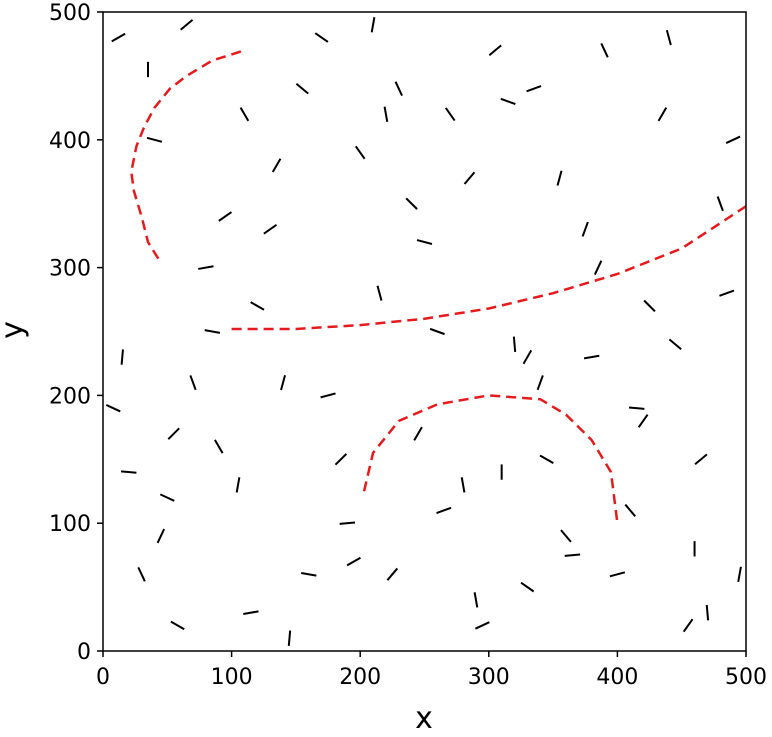 This screenshot has width=772, height=737. I want to click on x-tick-label: 300, so click(489, 677).